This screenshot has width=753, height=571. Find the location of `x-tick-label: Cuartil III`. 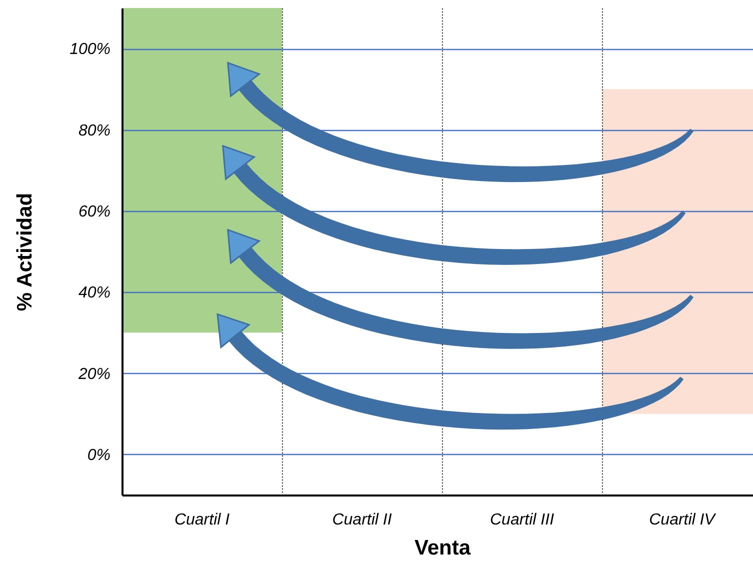

x-tick-label: Cuartil III is located at coordinates (522, 520).